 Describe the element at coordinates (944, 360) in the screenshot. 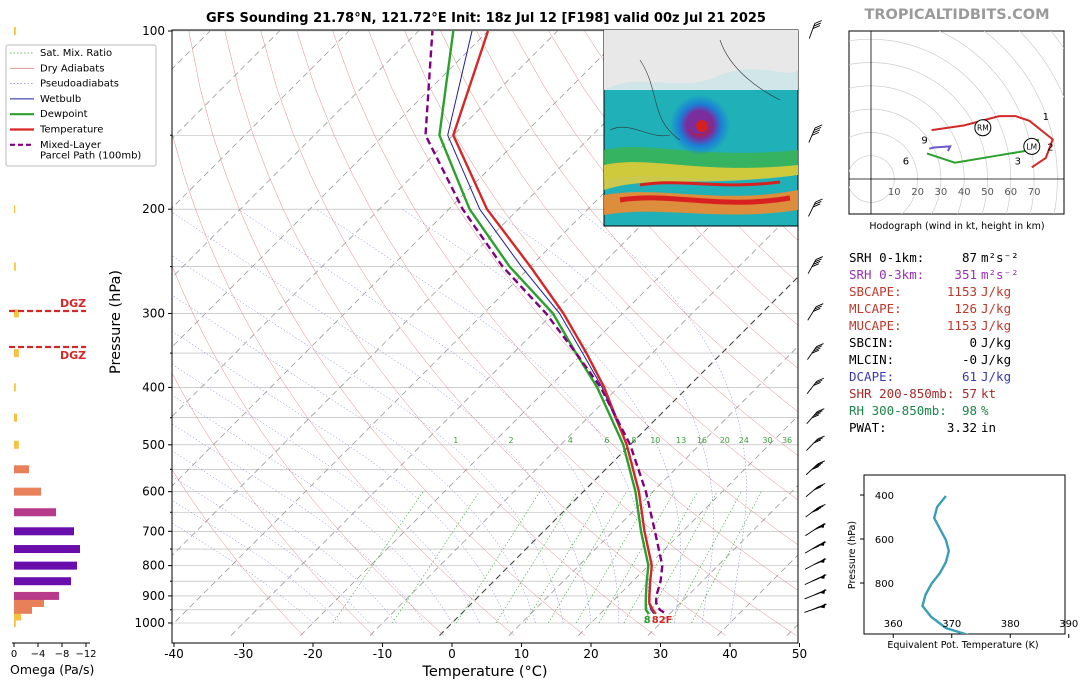

I see `stat-row: MLCIN: -0 J/kg` at that location.